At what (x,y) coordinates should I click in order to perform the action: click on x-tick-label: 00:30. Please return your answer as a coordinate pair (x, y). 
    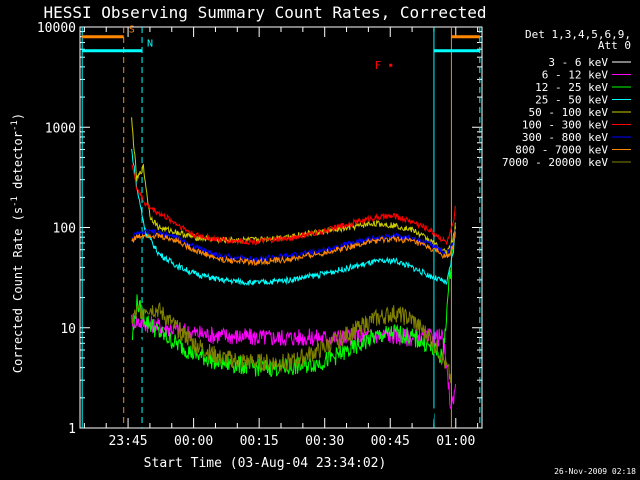
    Looking at the image, I should click on (324, 441).